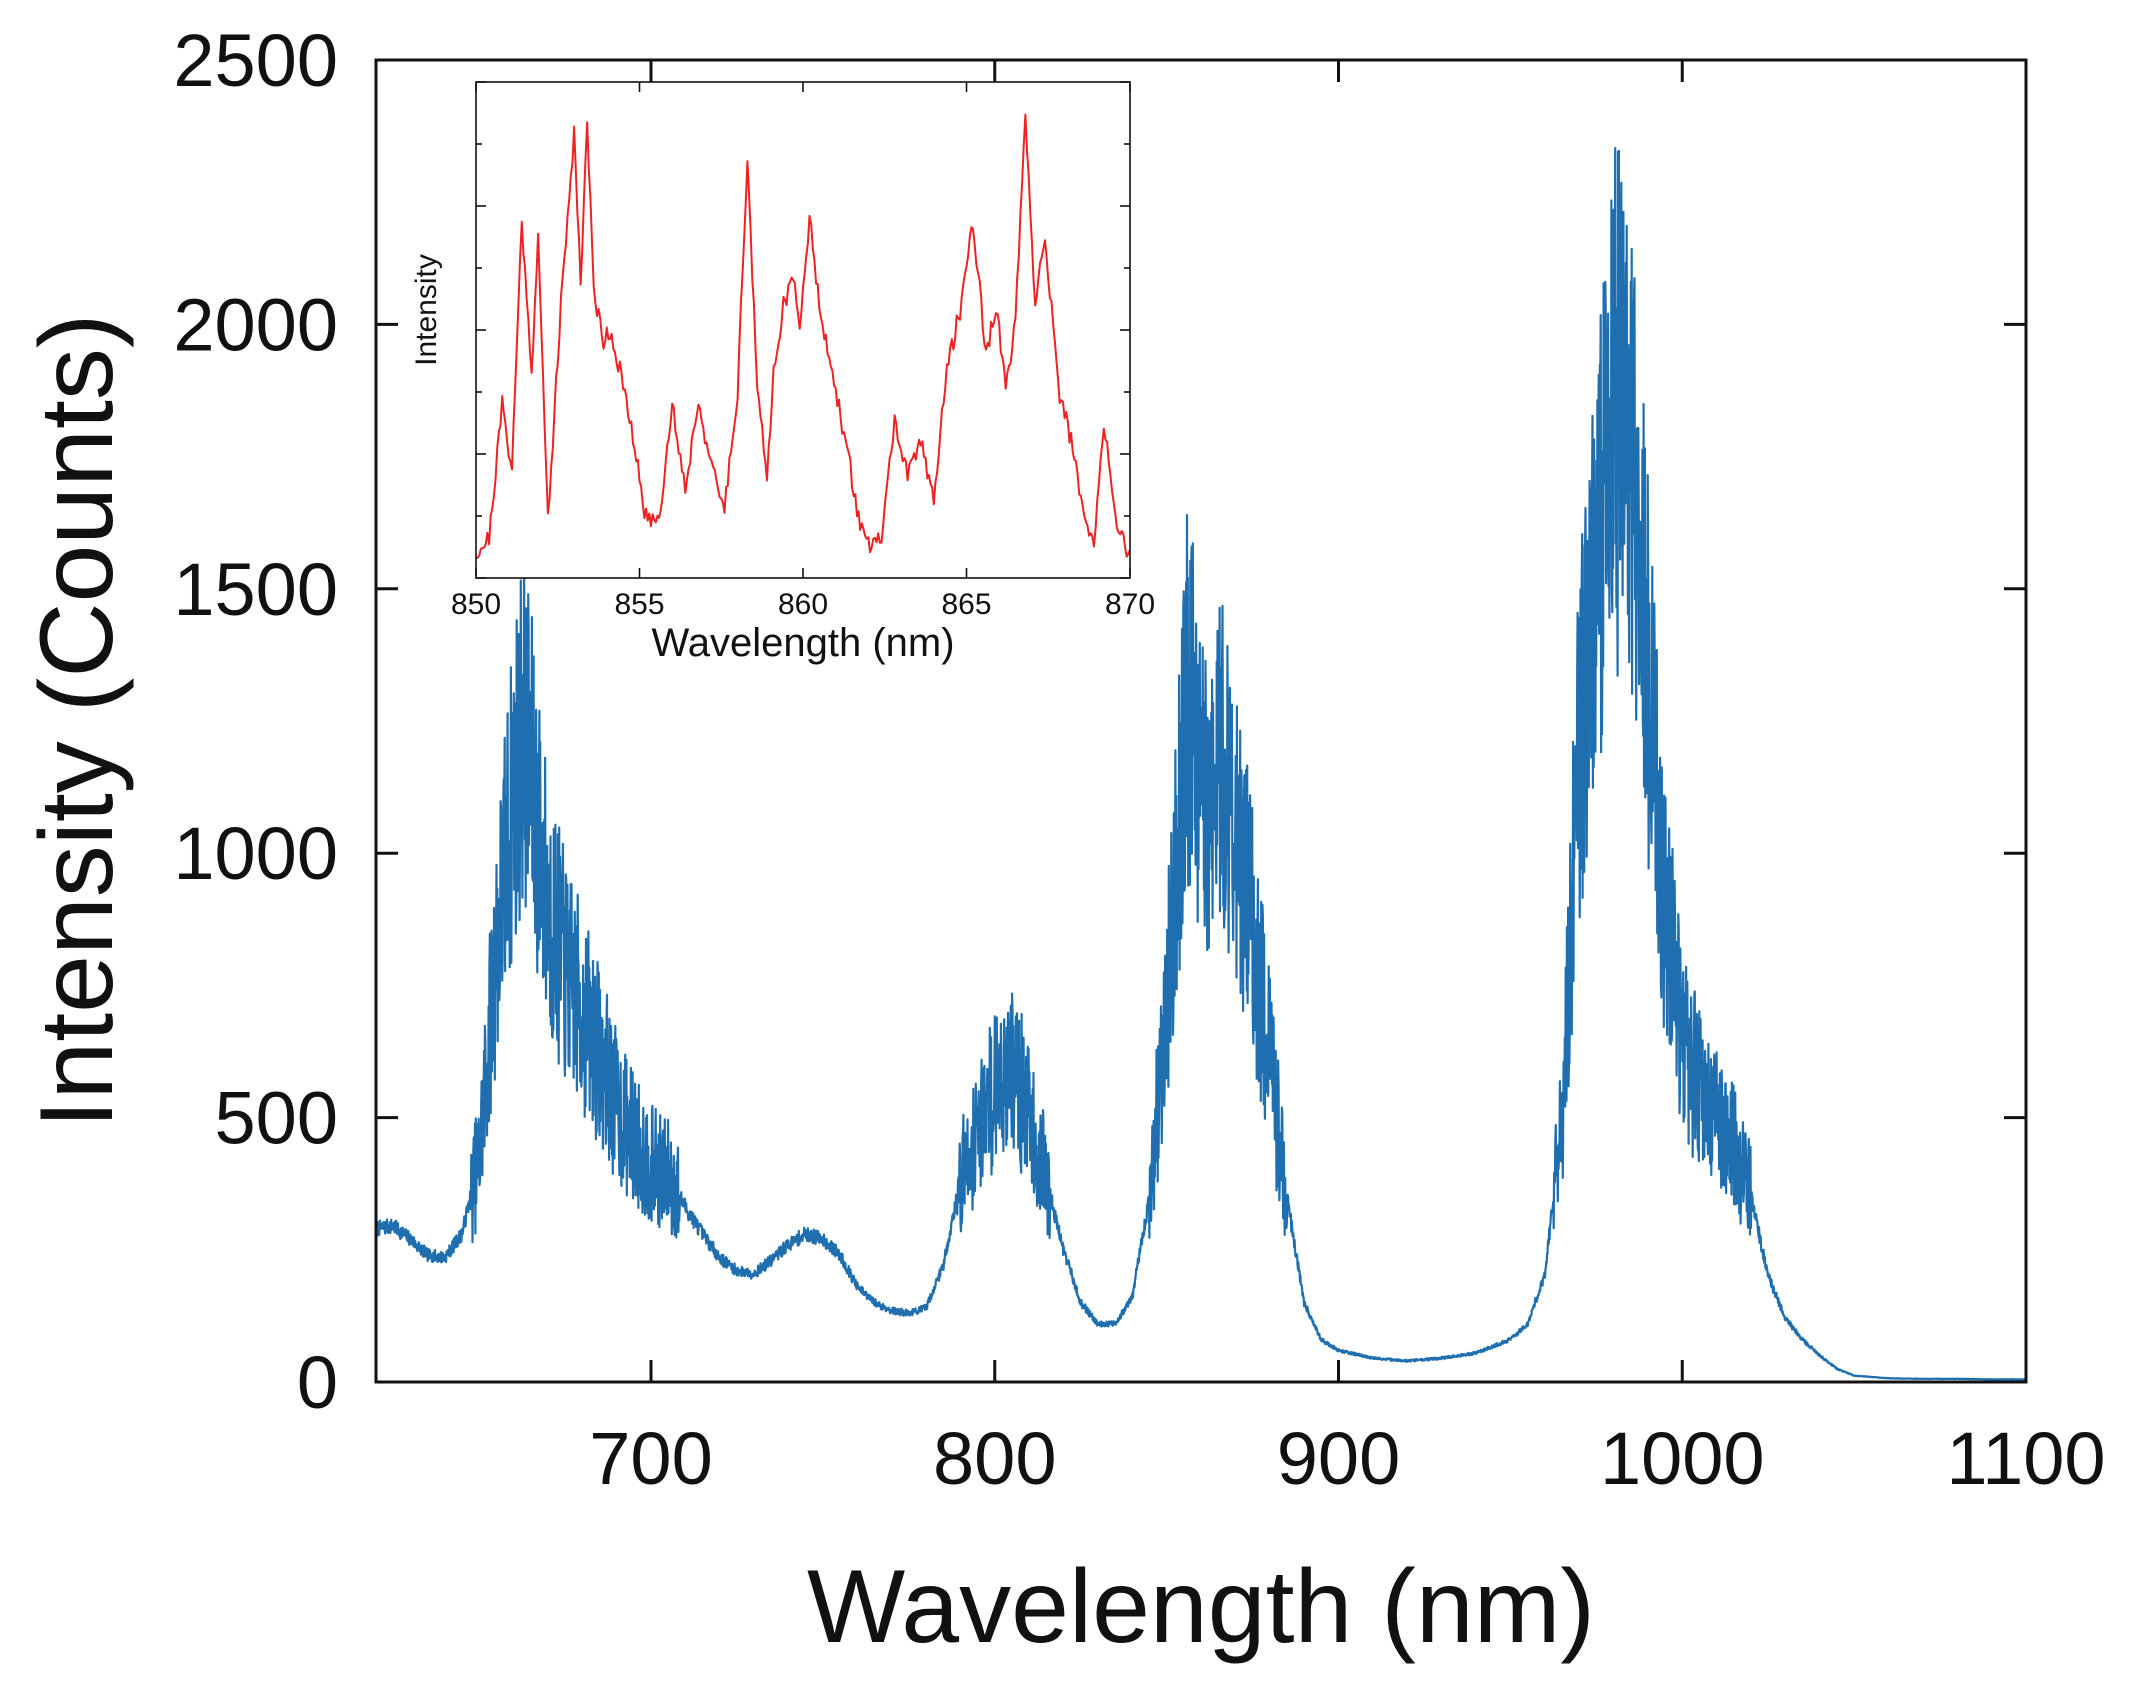 Image resolution: width=2138 pixels, height=1706 pixels. I want to click on main-x-tick-label: 1000, so click(1682, 1458).